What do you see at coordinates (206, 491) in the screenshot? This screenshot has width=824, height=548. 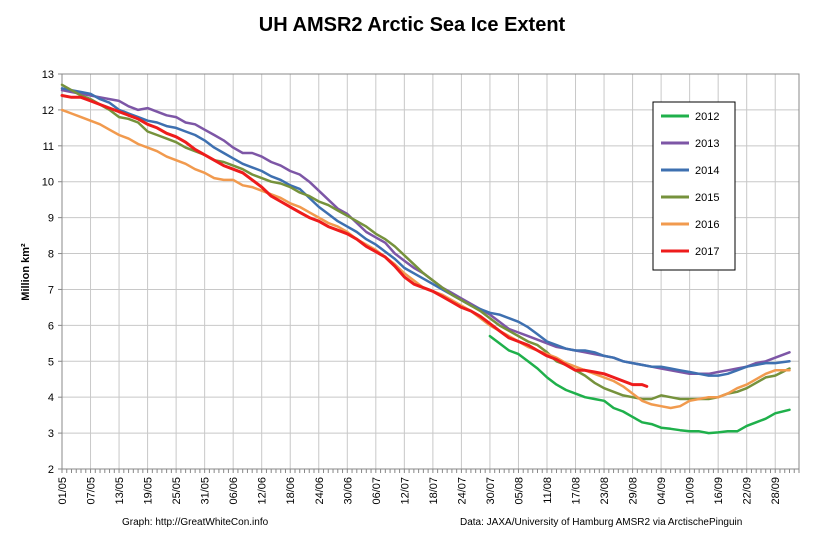 I see `x-tick-label: 31/05` at bounding box center [206, 491].